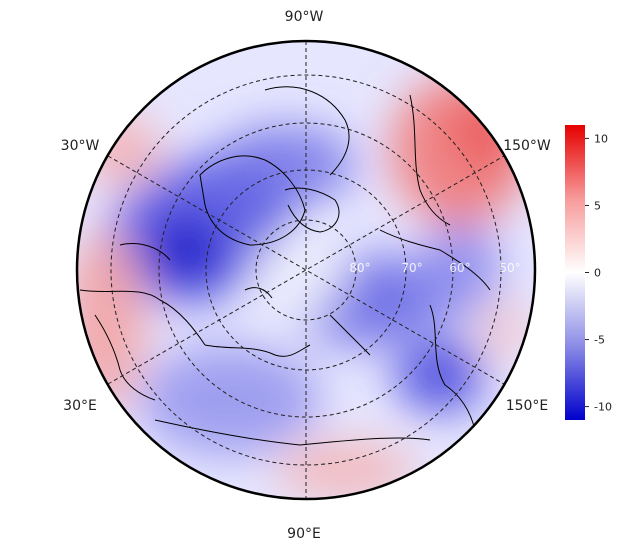 The height and width of the screenshot is (552, 625). Describe the element at coordinates (601, 138) in the screenshot. I see `colorbar-tick-label: 10` at that location.